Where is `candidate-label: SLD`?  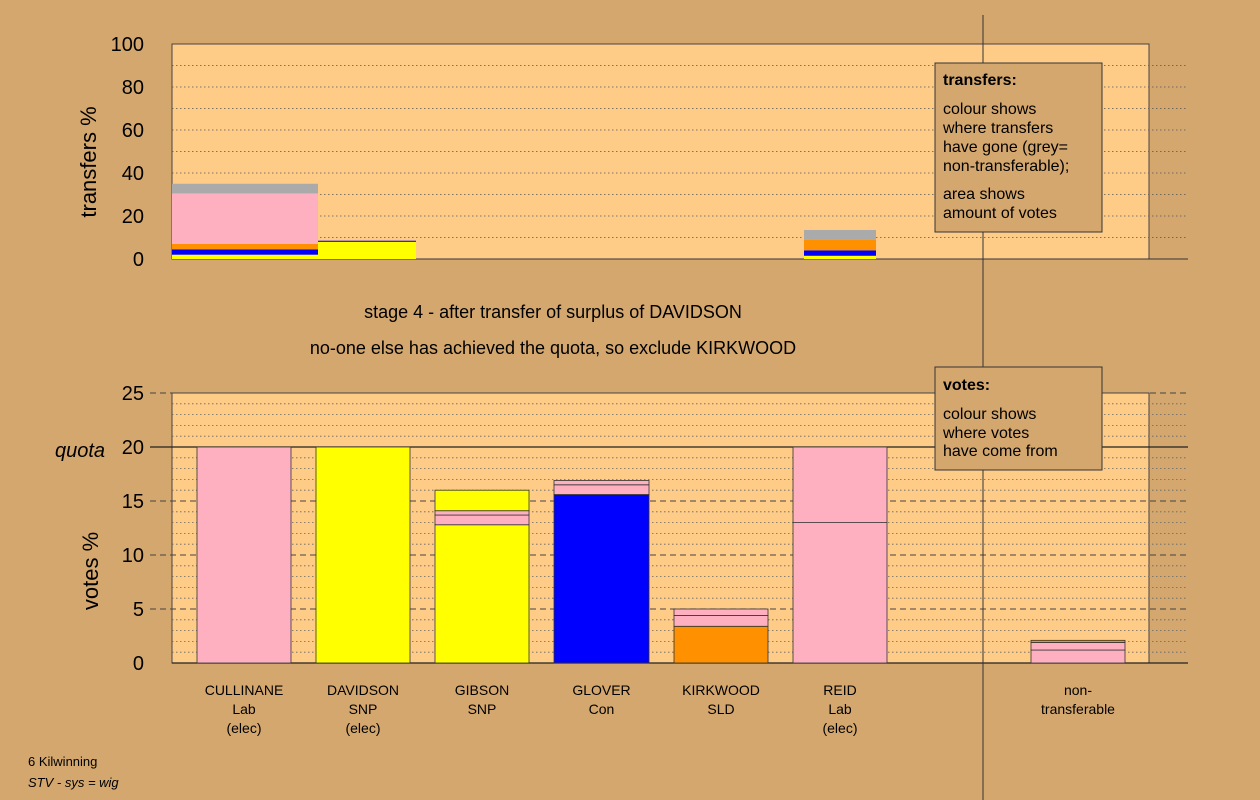 candidate-label: SLD is located at coordinates (720, 709).